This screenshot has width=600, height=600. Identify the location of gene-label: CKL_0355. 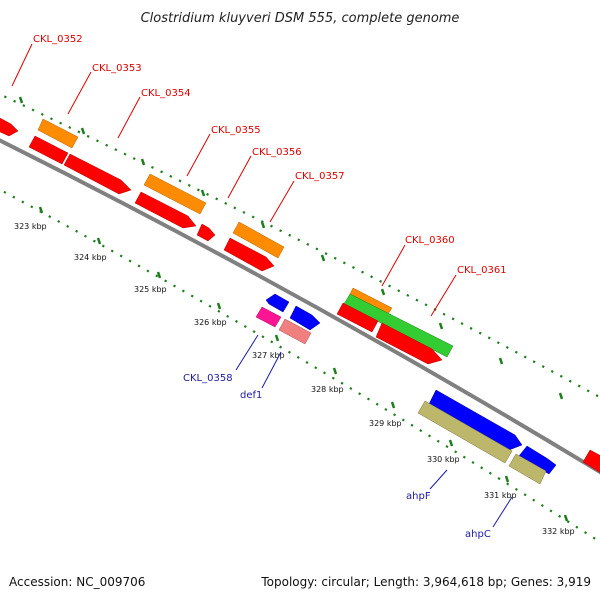
(236, 130).